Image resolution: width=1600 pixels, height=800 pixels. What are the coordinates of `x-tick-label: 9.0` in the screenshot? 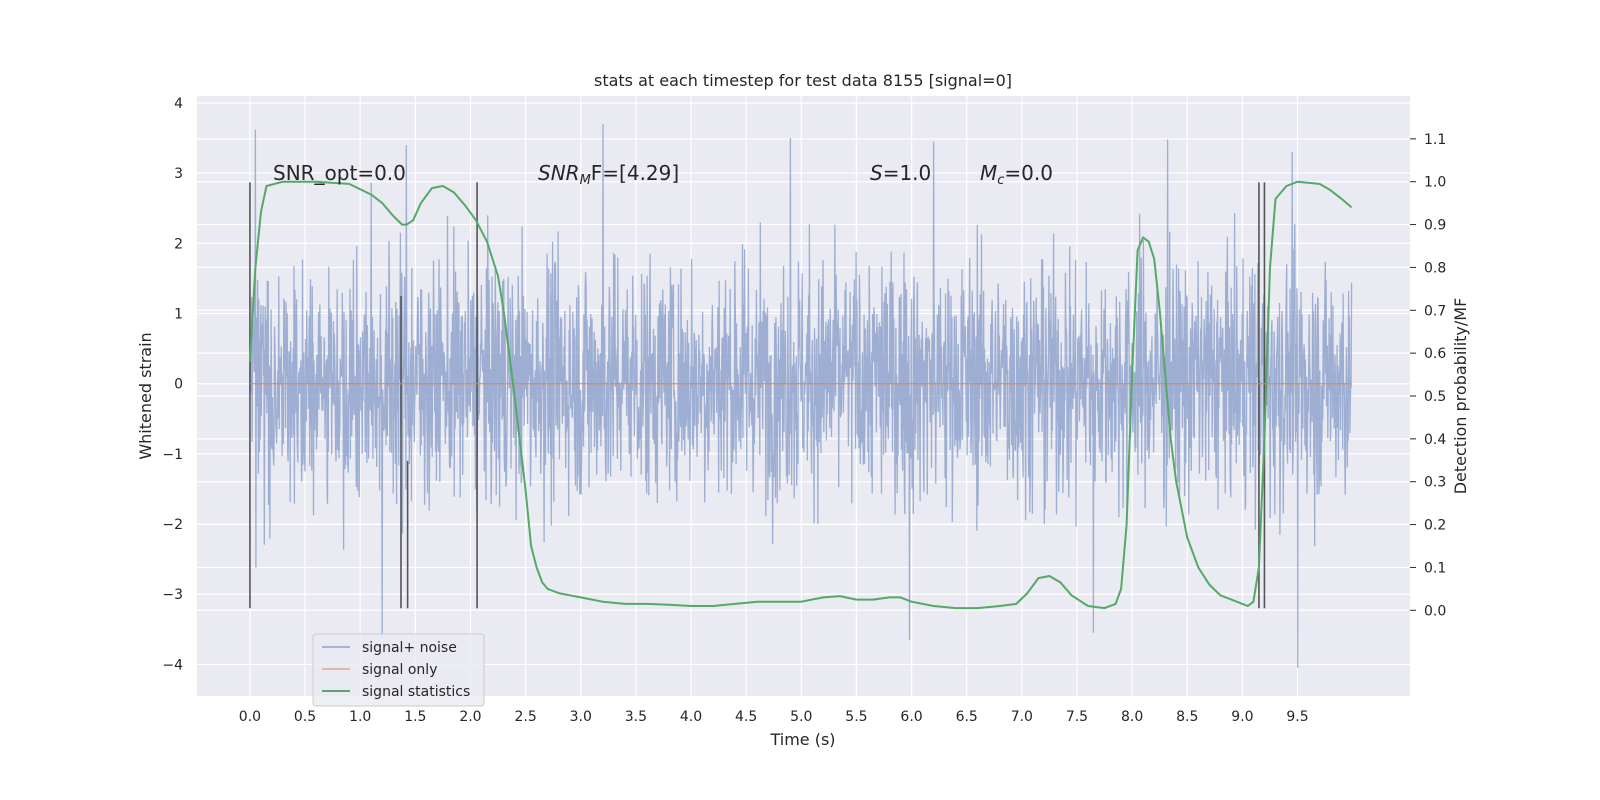 It's located at (1242, 717).